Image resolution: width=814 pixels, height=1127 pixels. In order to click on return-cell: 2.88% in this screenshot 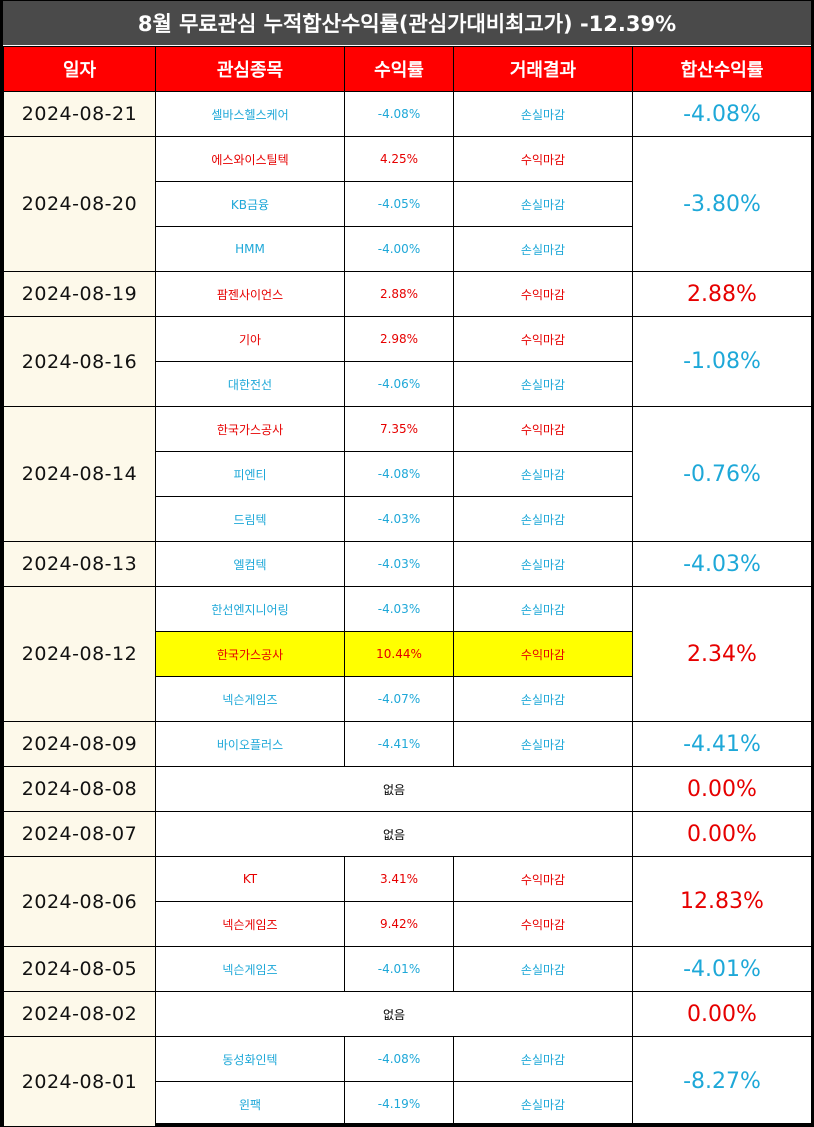, I will do `click(399, 294)`.